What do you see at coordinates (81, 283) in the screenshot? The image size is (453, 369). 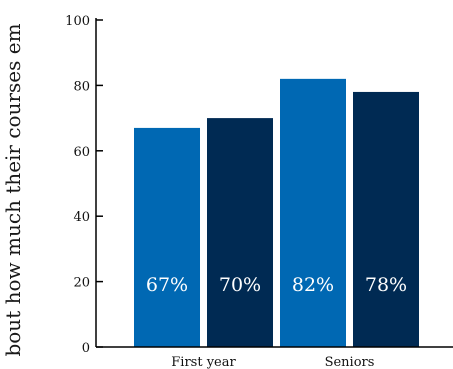 I see `y-tick-label: 20` at bounding box center [81, 283].